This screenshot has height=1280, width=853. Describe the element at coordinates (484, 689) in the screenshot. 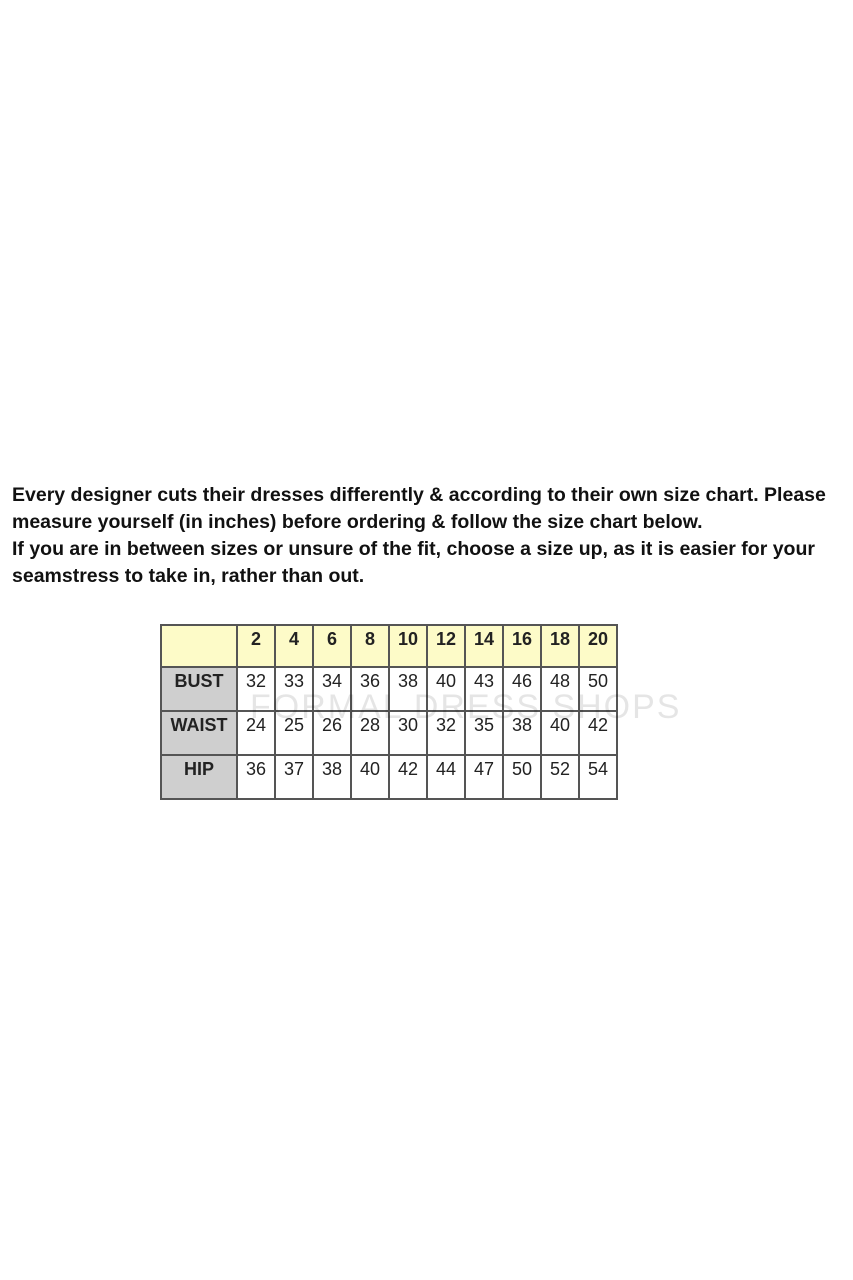

I see `measurement-cell: 43` at that location.